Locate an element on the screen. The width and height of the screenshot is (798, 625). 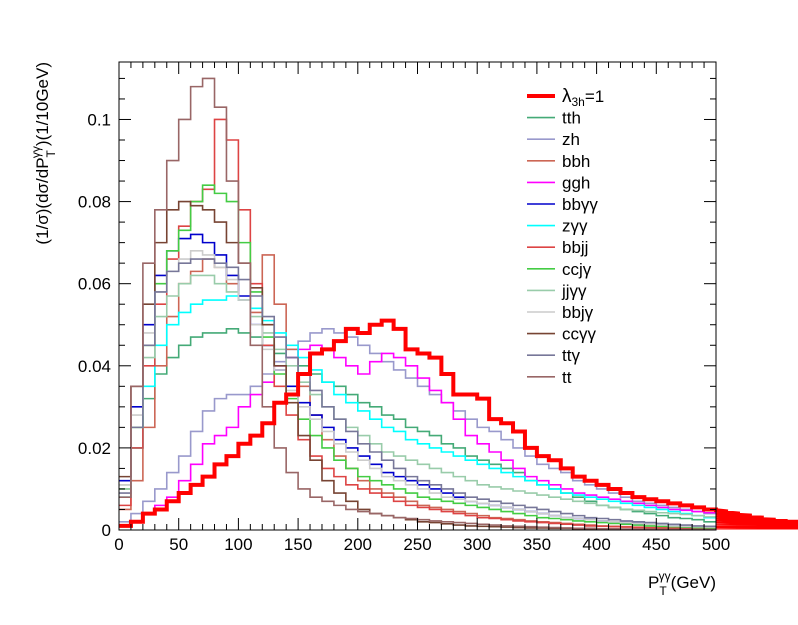
y-axis-title-sub: T is located at coordinates (51, 153).